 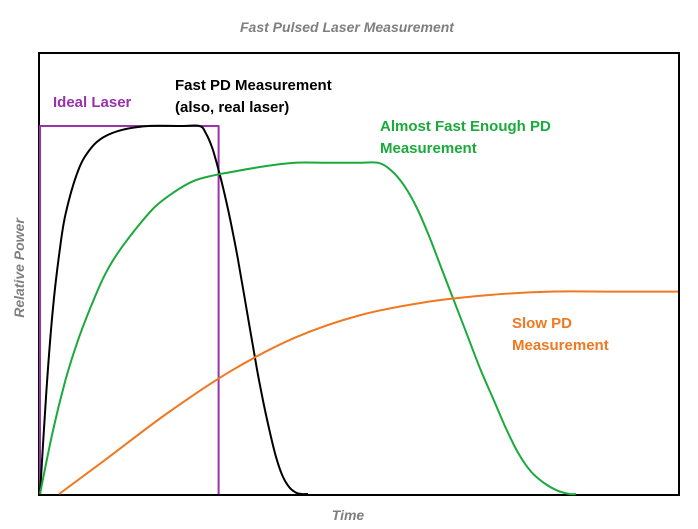 I want to click on series-label-fast-line-1: Fast PD Measurement, so click(x=253, y=85).